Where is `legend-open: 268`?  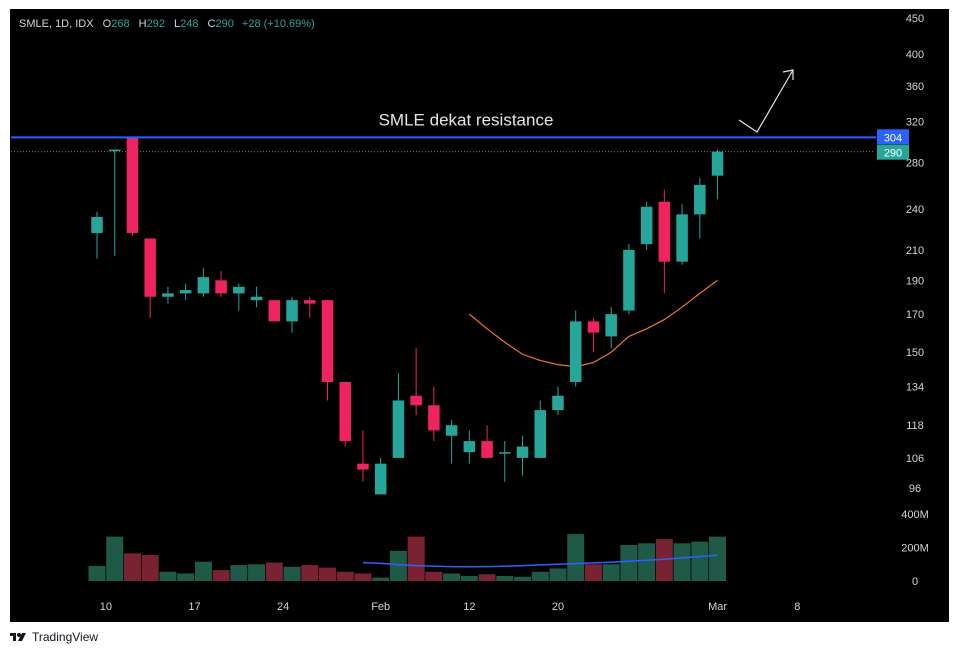 legend-open: 268 is located at coordinates (120, 24).